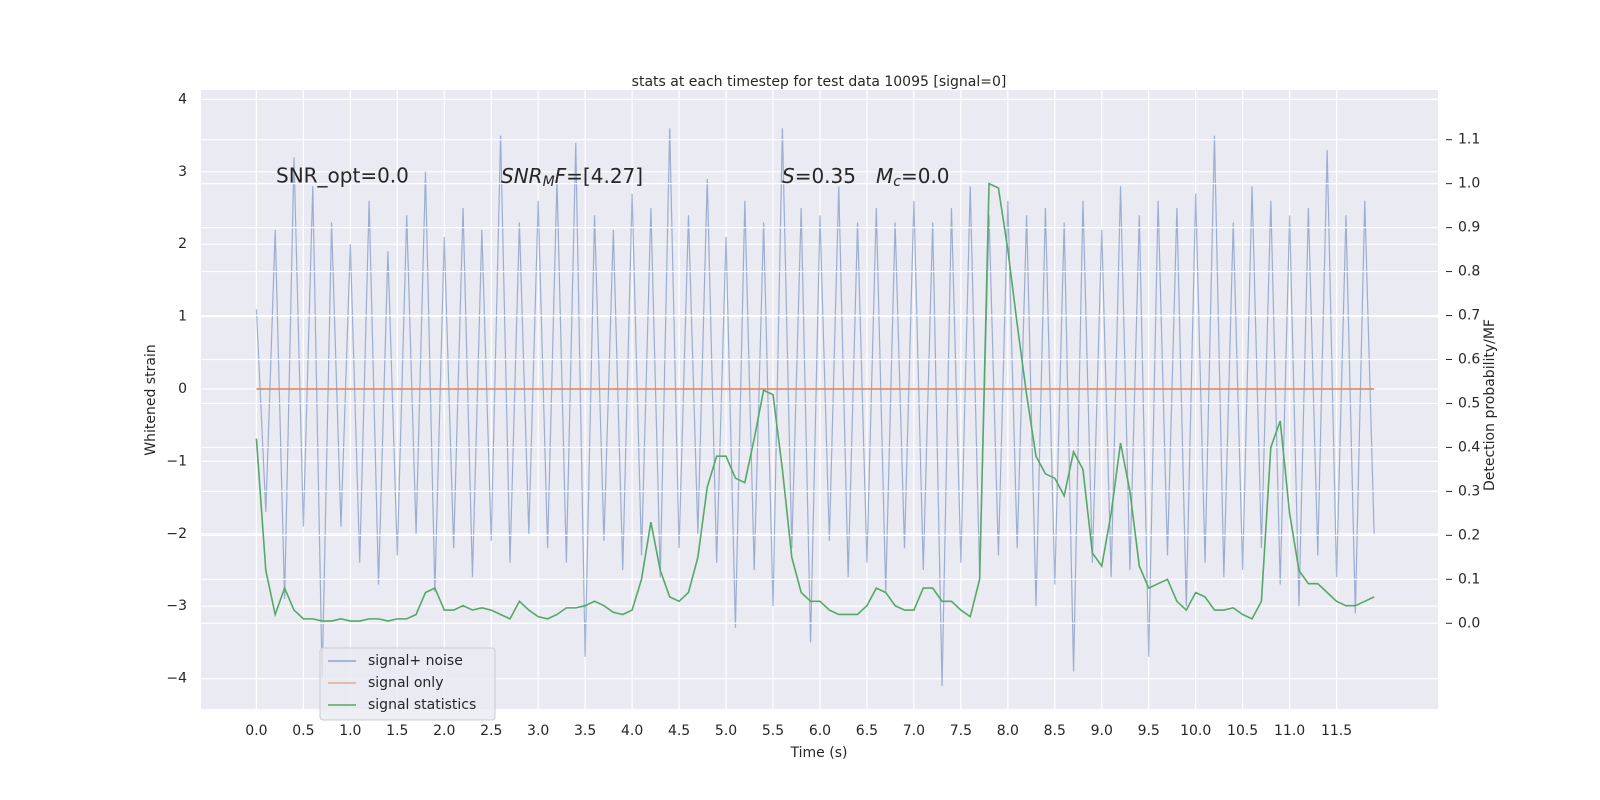 The width and height of the screenshot is (1600, 800). What do you see at coordinates (961, 731) in the screenshot?
I see `x-tick-label: 7.5` at bounding box center [961, 731].